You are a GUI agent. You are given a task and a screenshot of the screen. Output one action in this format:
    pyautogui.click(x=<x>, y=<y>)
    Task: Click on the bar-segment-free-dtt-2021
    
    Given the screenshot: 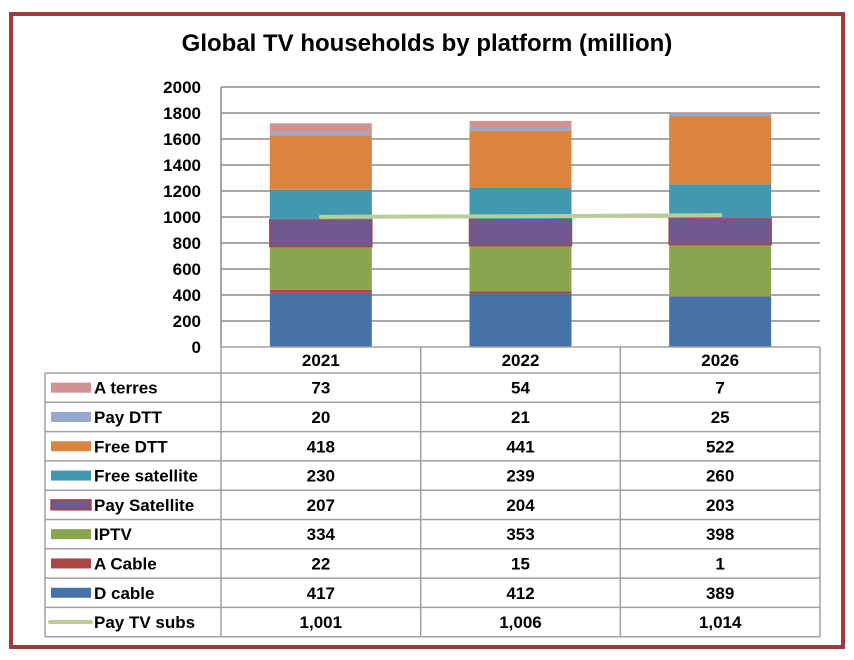 What is the action you would take?
    pyautogui.click(x=320, y=162)
    